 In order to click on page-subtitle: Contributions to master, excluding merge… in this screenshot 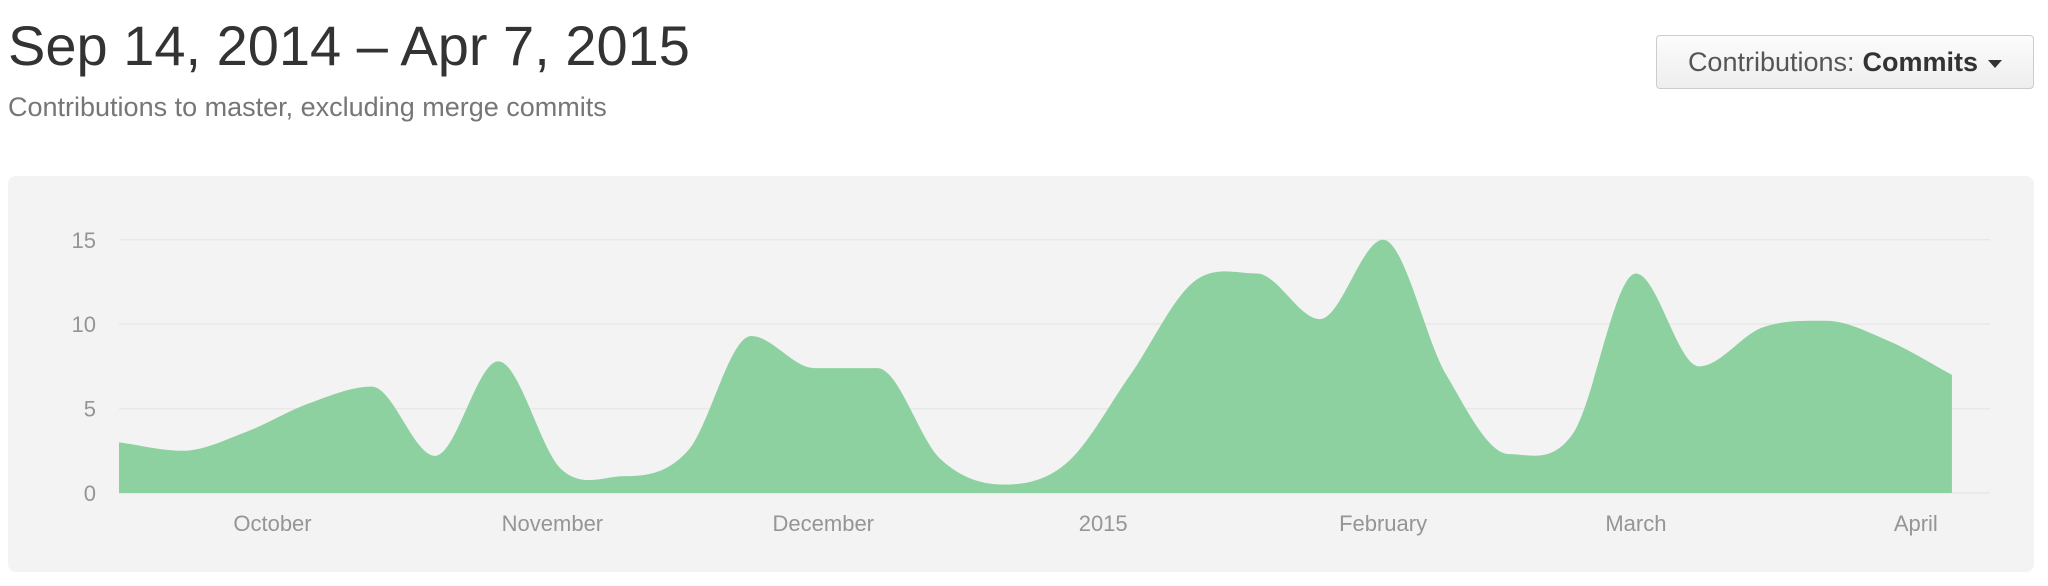, I will do `click(307, 107)`.